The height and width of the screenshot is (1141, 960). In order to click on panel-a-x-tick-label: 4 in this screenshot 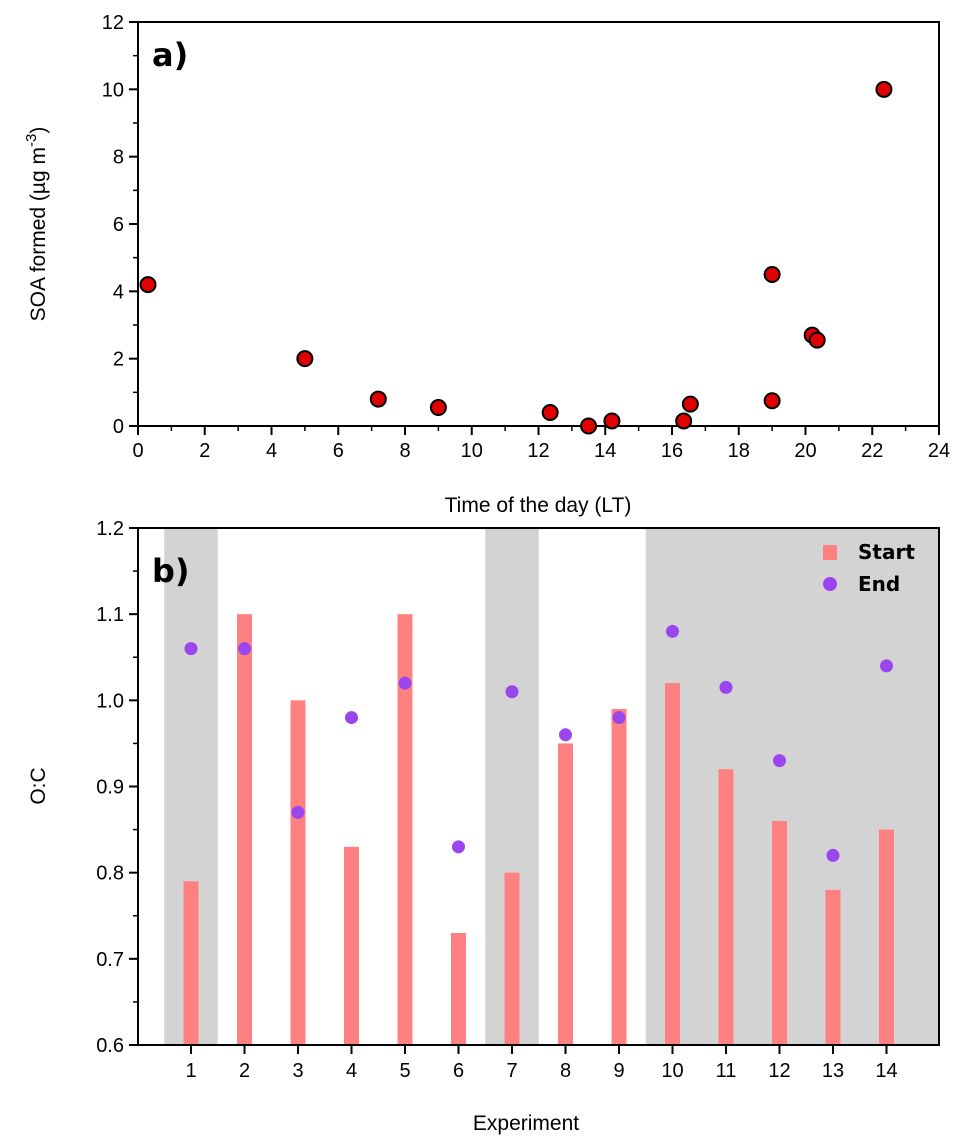, I will do `click(271, 451)`.